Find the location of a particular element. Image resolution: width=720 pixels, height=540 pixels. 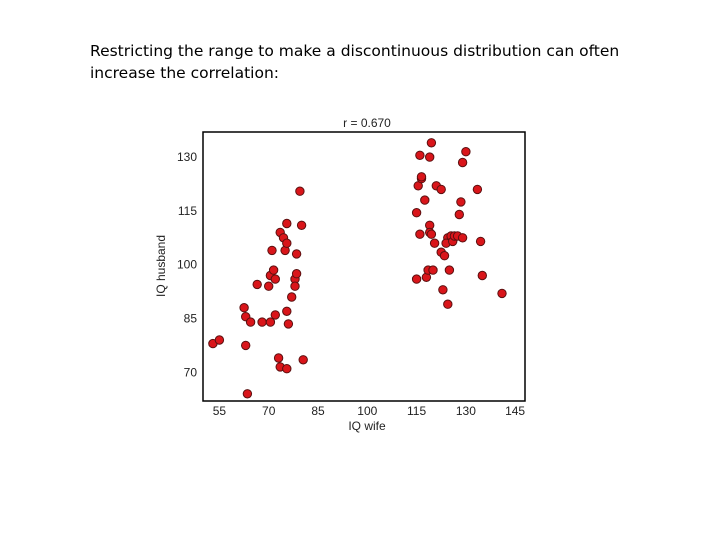

y-tick-label: 85 is located at coordinates (191, 319).